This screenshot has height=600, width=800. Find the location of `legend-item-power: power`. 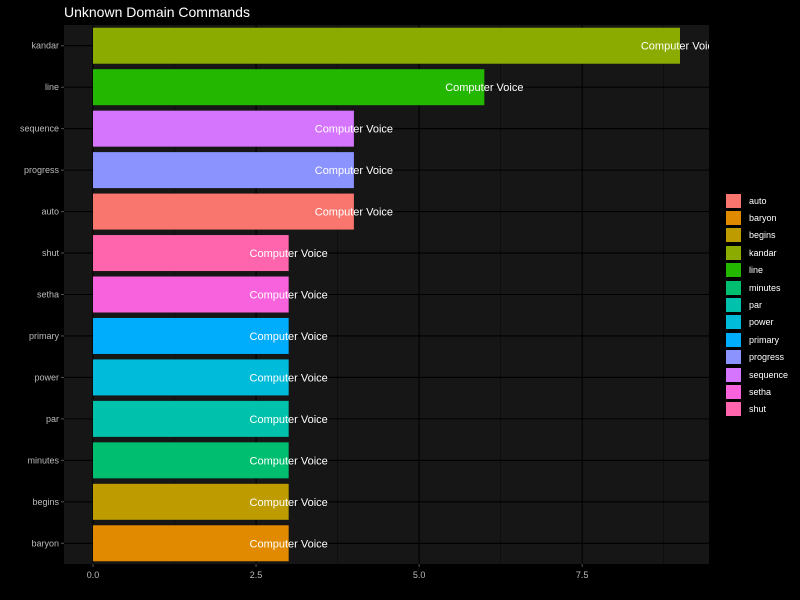

legend-item-power: power is located at coordinates (757, 322).